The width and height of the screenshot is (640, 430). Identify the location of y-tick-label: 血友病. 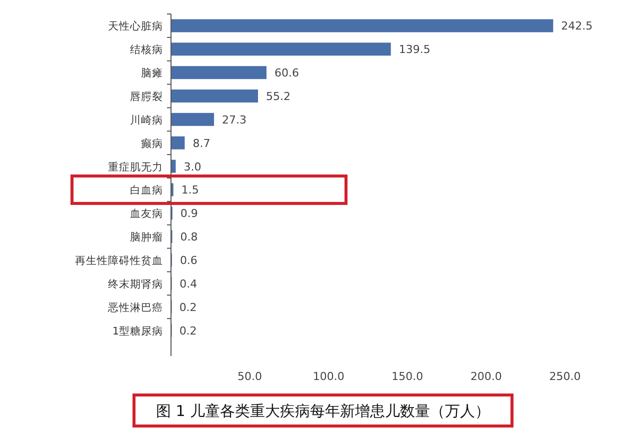
(146, 213).